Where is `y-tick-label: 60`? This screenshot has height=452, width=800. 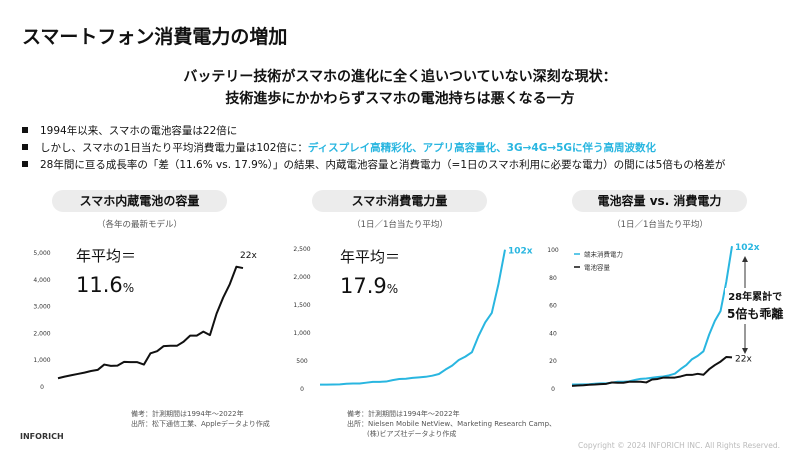
y-tick-label: 60 is located at coordinates (553, 306).